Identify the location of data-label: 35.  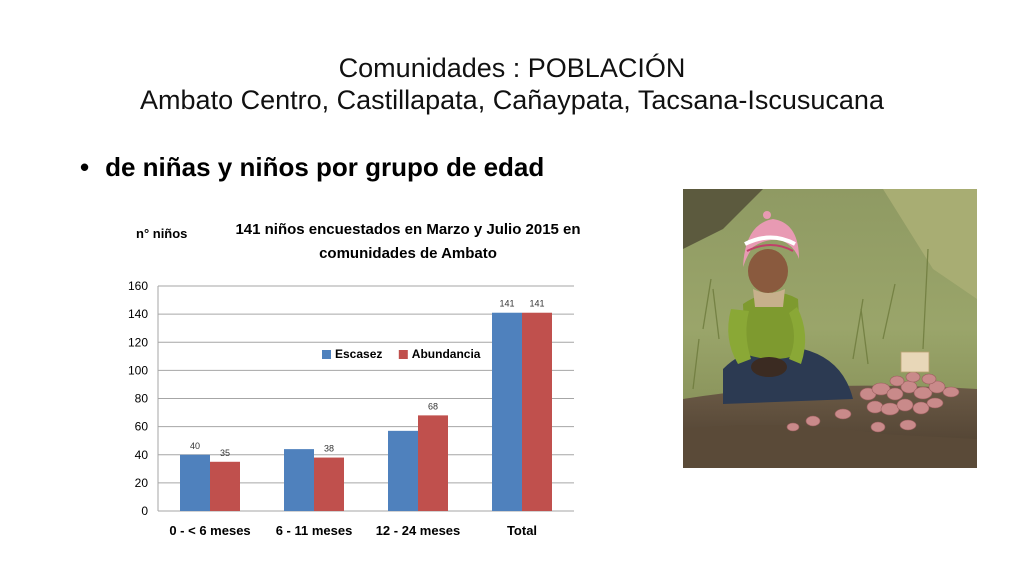
(225, 453).